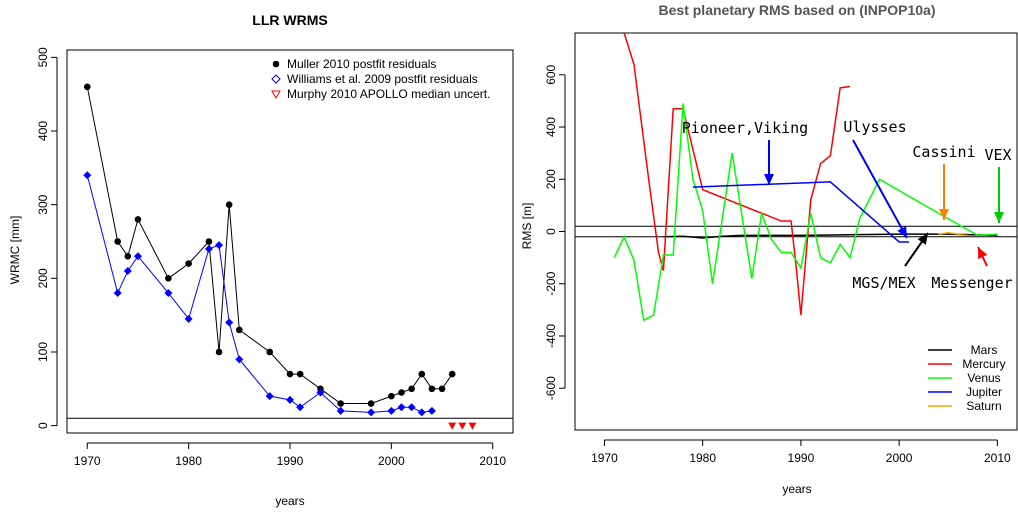  Describe the element at coordinates (702, 458) in the screenshot. I see `right-x-tick-label: 1980` at that location.